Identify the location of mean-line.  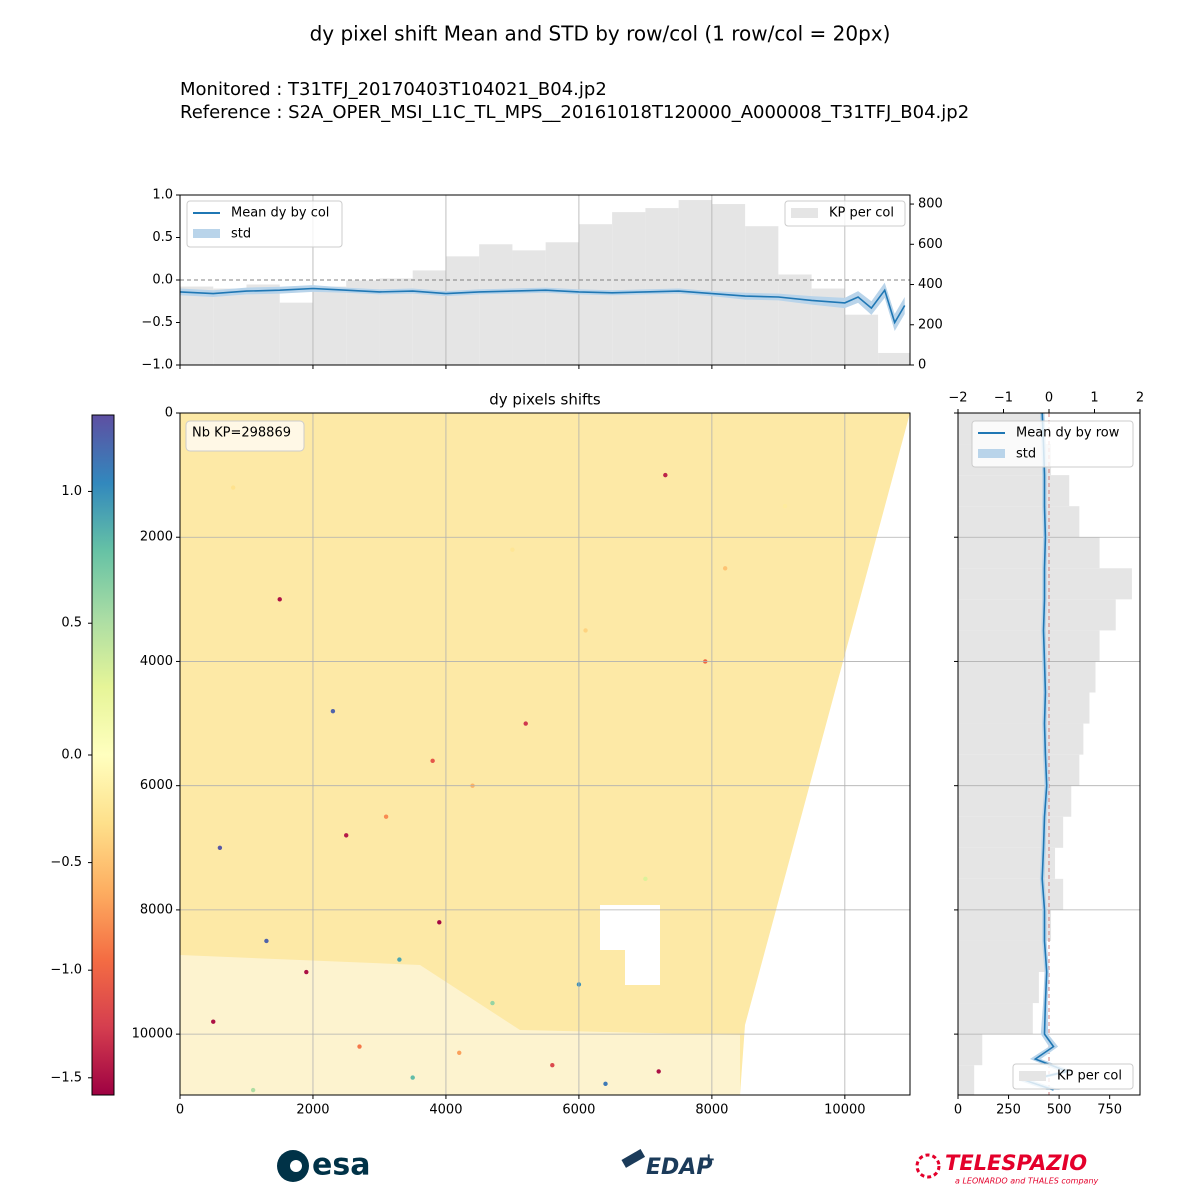
(543, 306).